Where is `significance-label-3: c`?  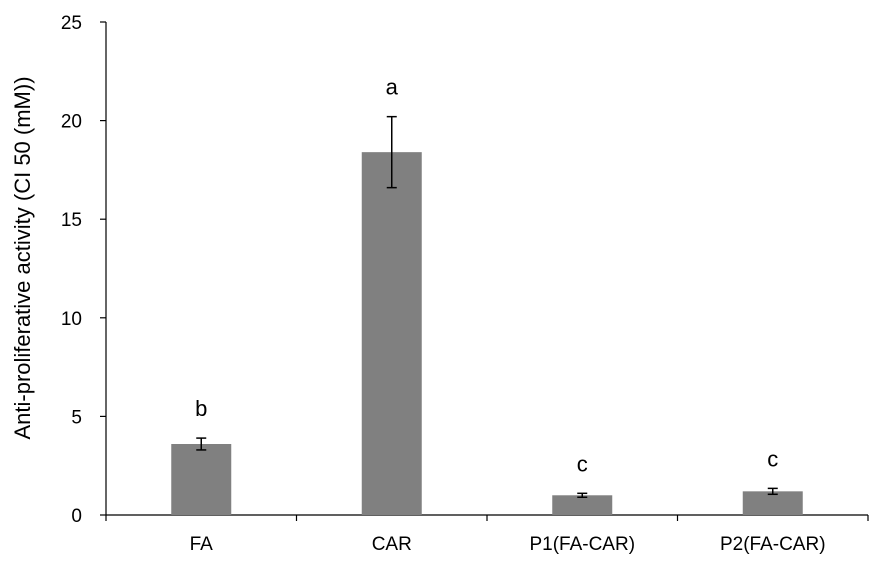
significance-label-3: c is located at coordinates (582, 463).